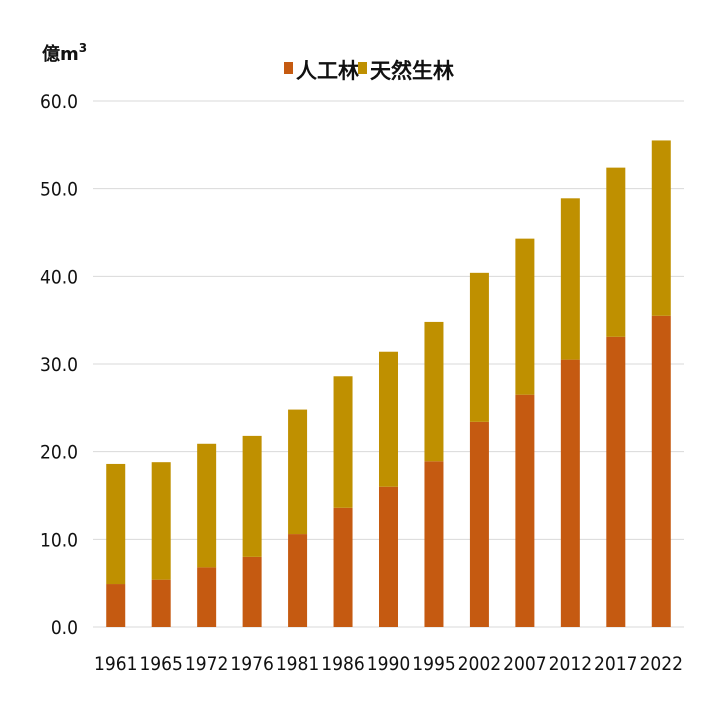 The width and height of the screenshot is (720, 720). Describe the element at coordinates (59, 540) in the screenshot. I see `y-tick-label: 10.0` at that location.